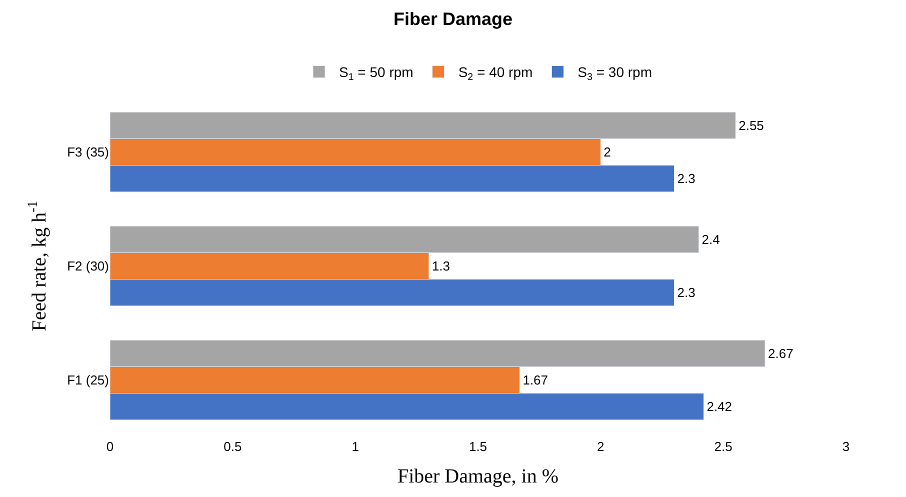 This screenshot has width=906, height=497. What do you see at coordinates (495, 74) in the screenshot?
I see `legend-label: S$_{2}$ = 40 rpm` at bounding box center [495, 74].